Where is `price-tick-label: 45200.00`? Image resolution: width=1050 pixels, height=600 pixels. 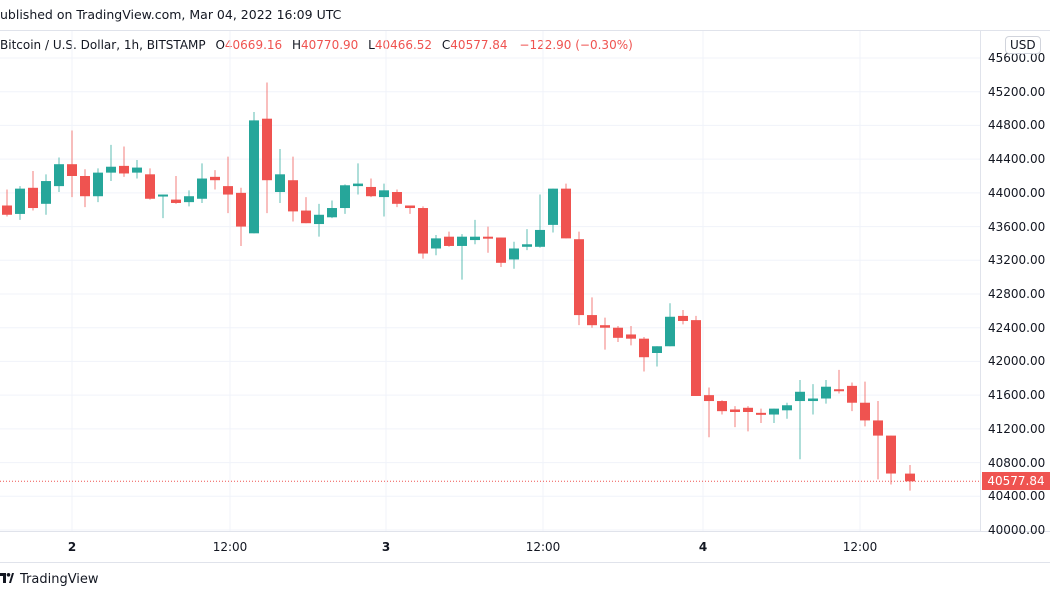
price-tick-label: 45200.00 is located at coordinates (1017, 91).